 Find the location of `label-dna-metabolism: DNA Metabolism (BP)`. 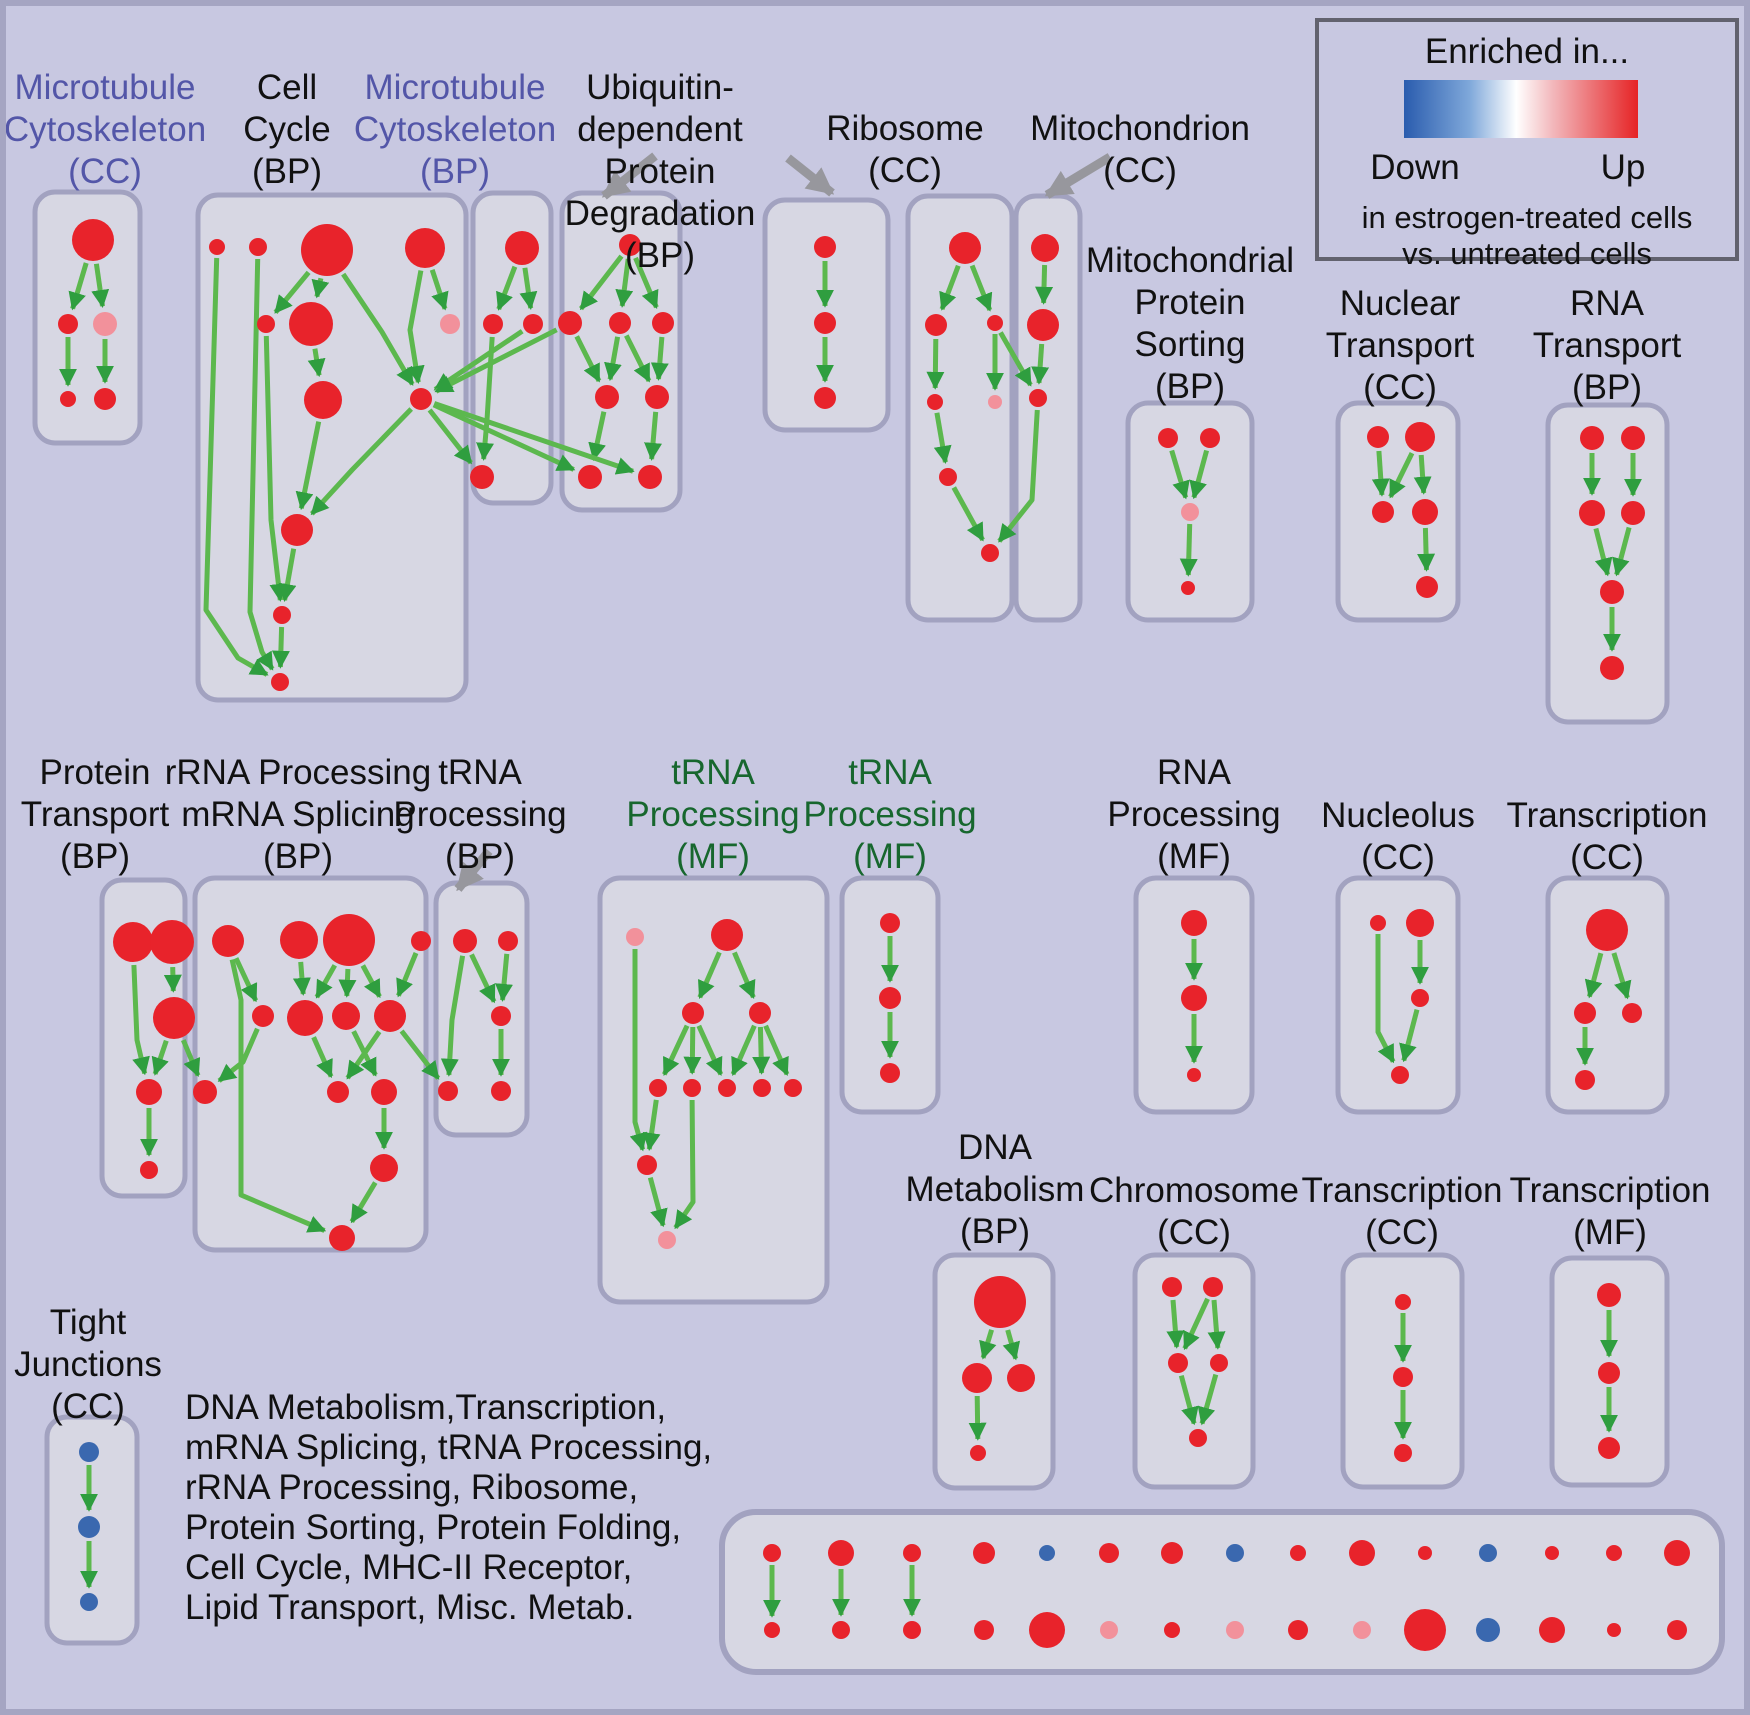

label-dna-metabolism: DNA Metabolism (BP) is located at coordinates (995, 1189).